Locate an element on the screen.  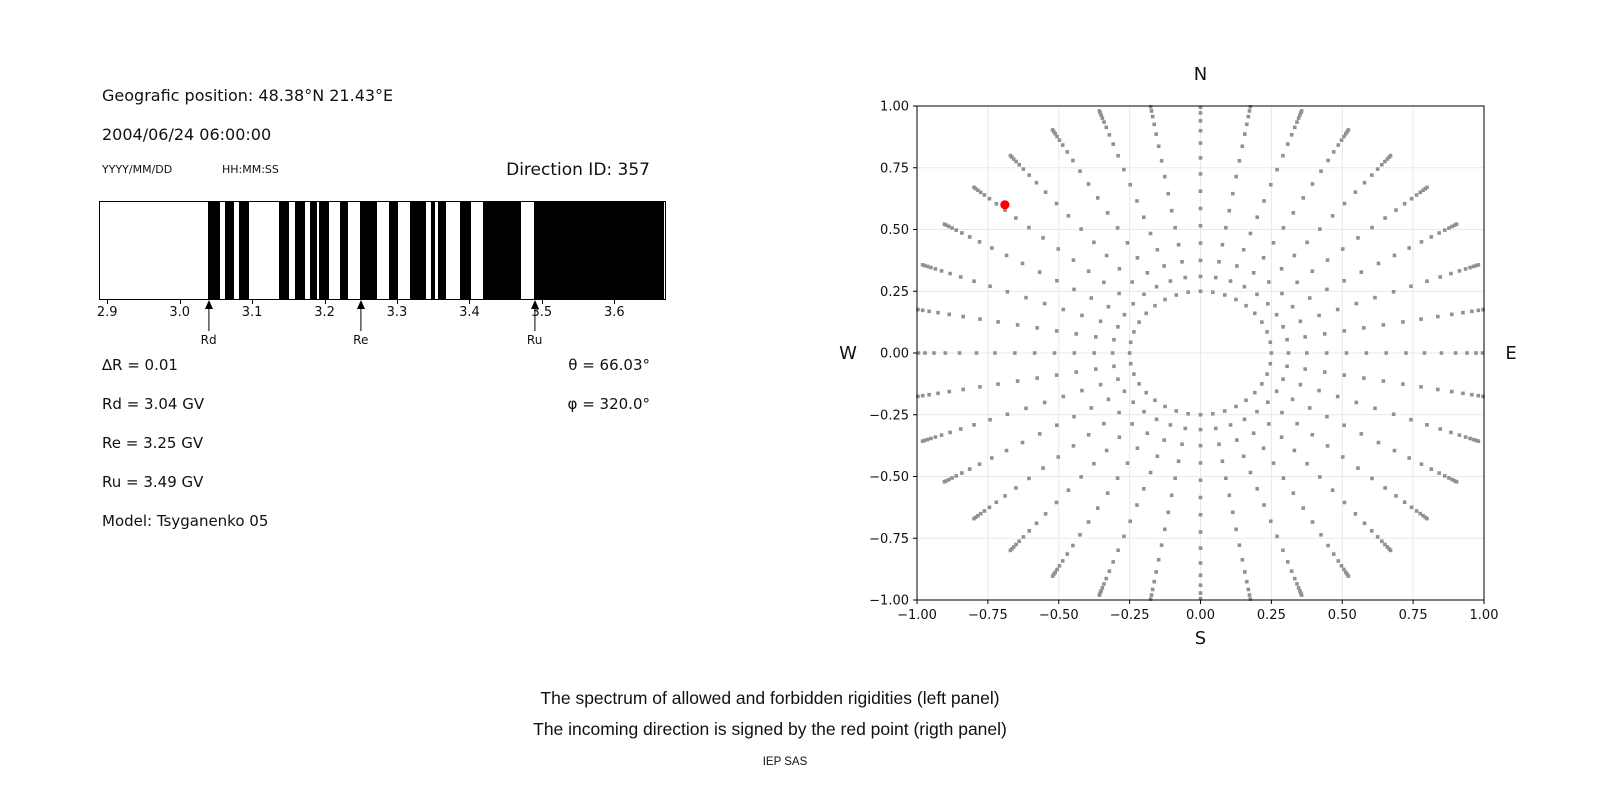
x-tick-label: 3.2 is located at coordinates (324, 312).